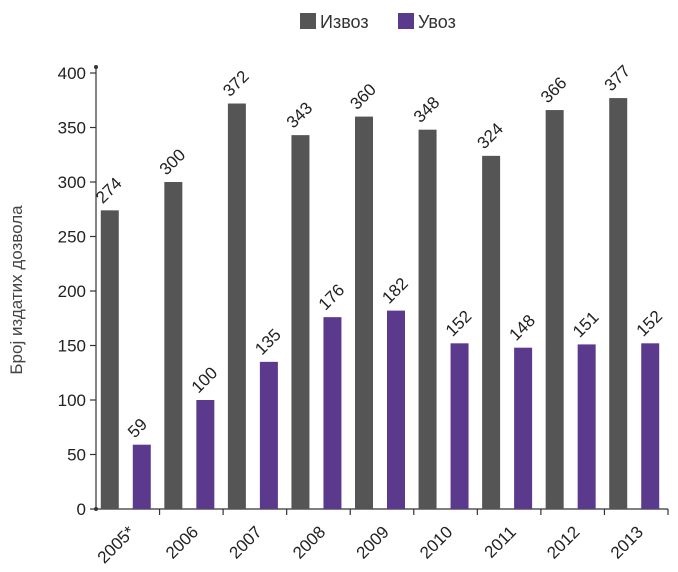 This screenshot has height=572, width=678. What do you see at coordinates (72, 237) in the screenshot?
I see `y-tick-label: 250` at bounding box center [72, 237].